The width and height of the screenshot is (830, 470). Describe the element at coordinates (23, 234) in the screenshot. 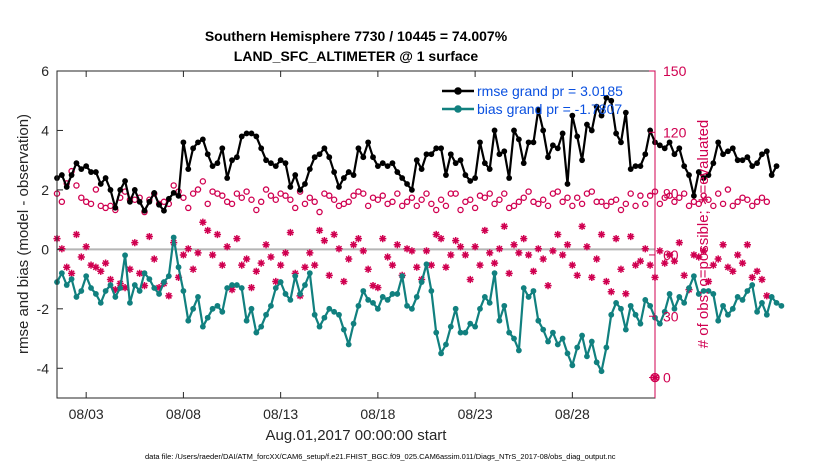

I see `y-axis-label-left: rmse and bias (model - observation)` at that location.